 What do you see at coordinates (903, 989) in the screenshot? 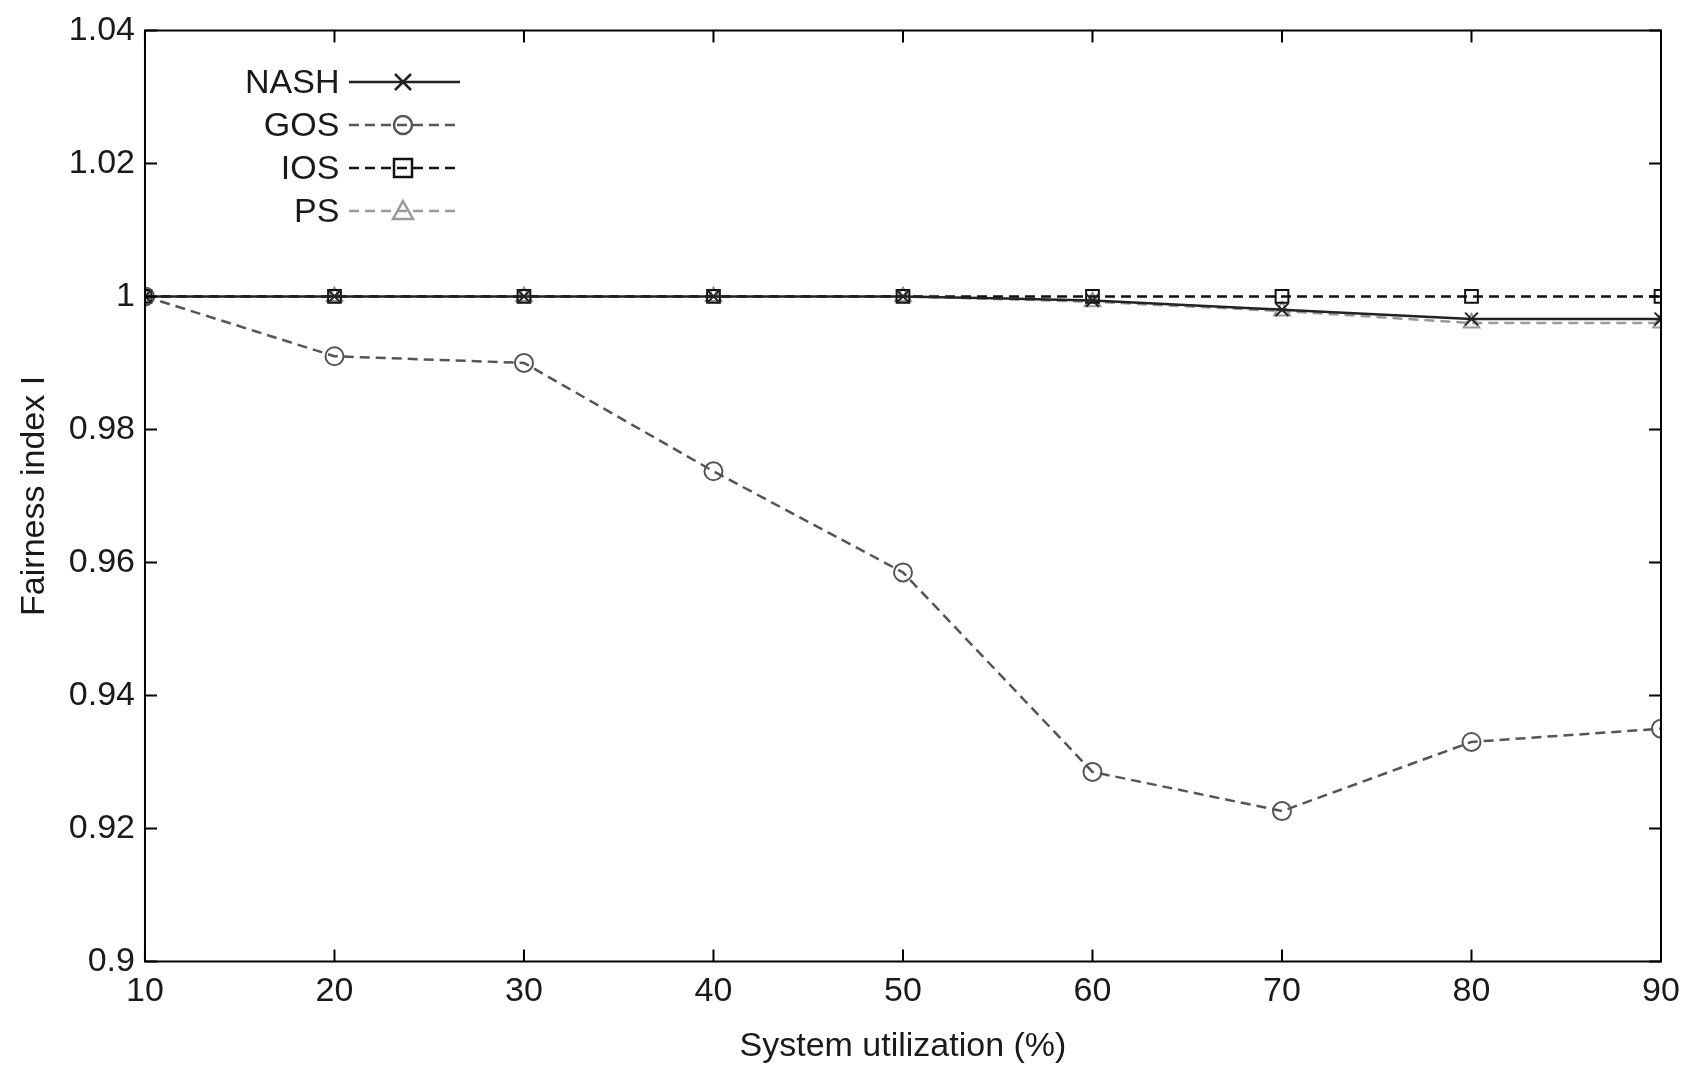
I see `x-tick-label: 50` at bounding box center [903, 989].